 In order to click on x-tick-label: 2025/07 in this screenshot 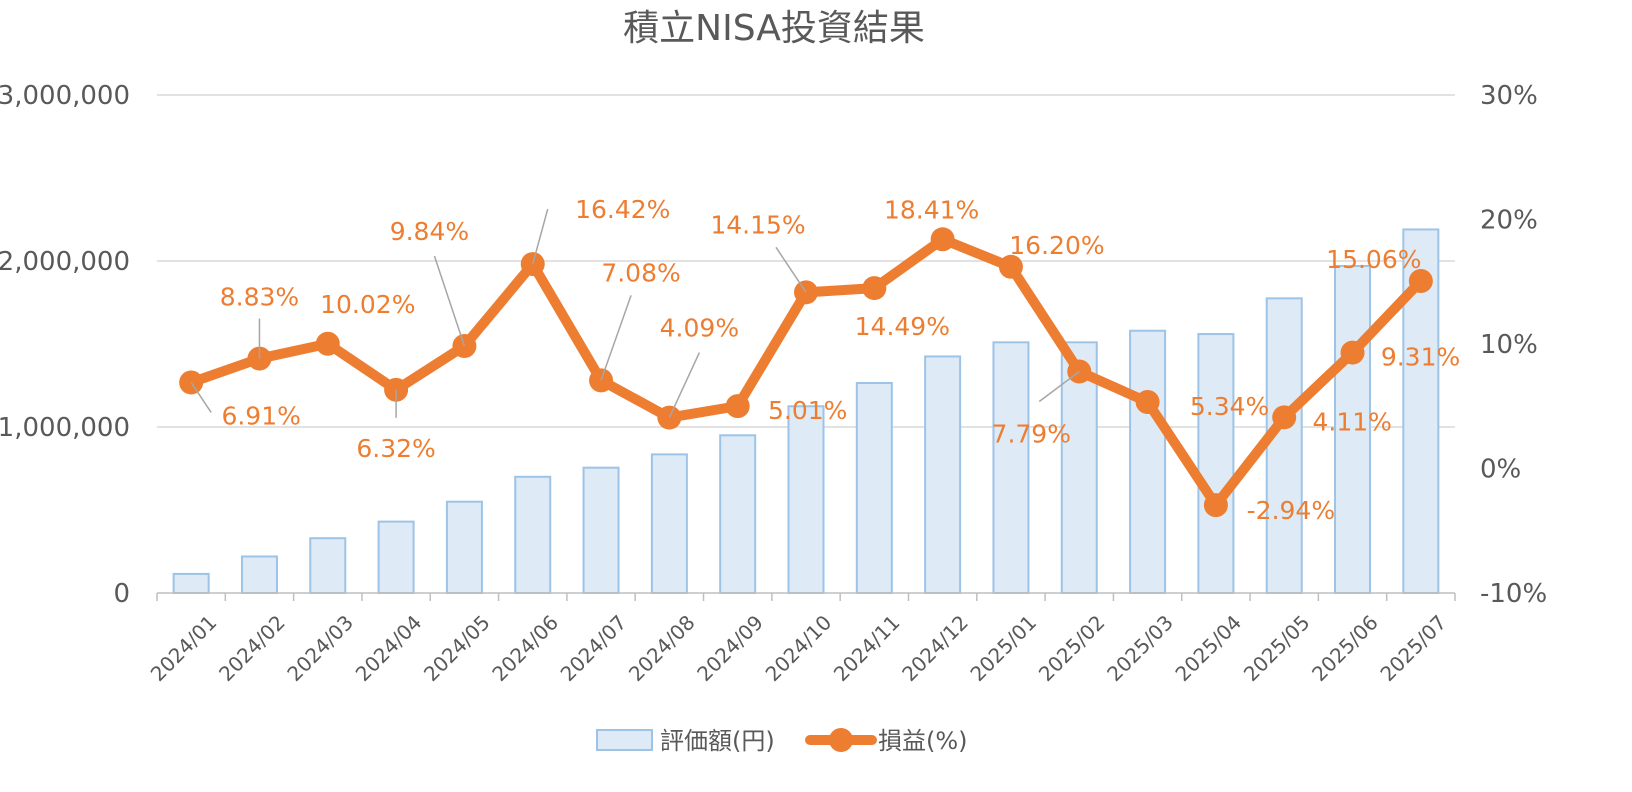, I will do `click(1413, 648)`.